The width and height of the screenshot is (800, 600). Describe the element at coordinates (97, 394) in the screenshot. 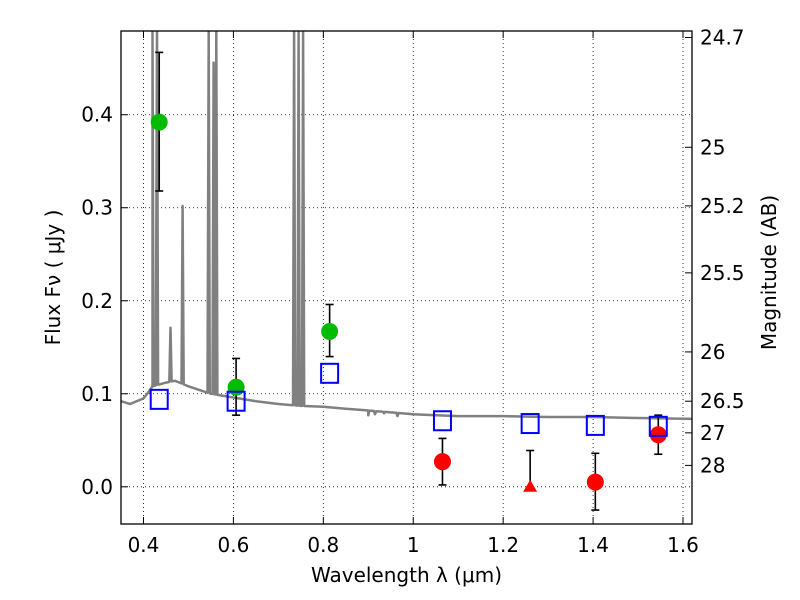

I see `y-tick-label: 0.1` at that location.